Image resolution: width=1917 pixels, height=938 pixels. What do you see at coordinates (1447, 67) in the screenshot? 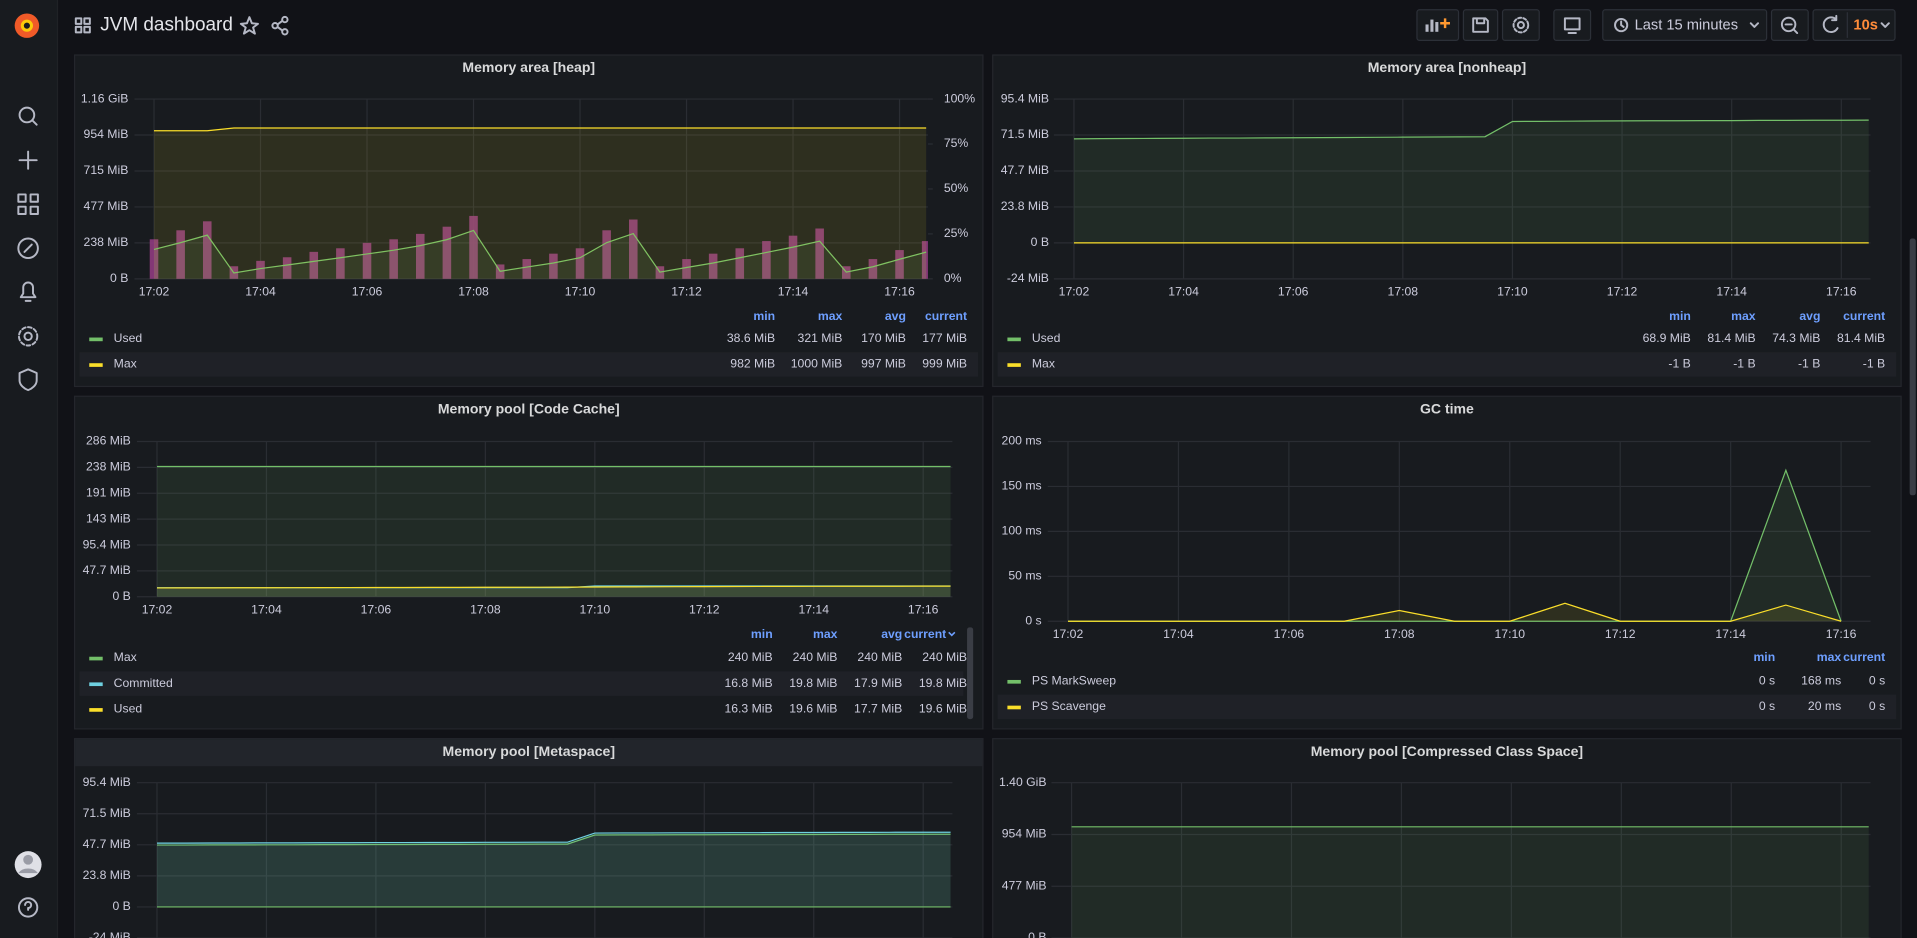
I see `panel-title: Memory area [nonheap]` at bounding box center [1447, 67].